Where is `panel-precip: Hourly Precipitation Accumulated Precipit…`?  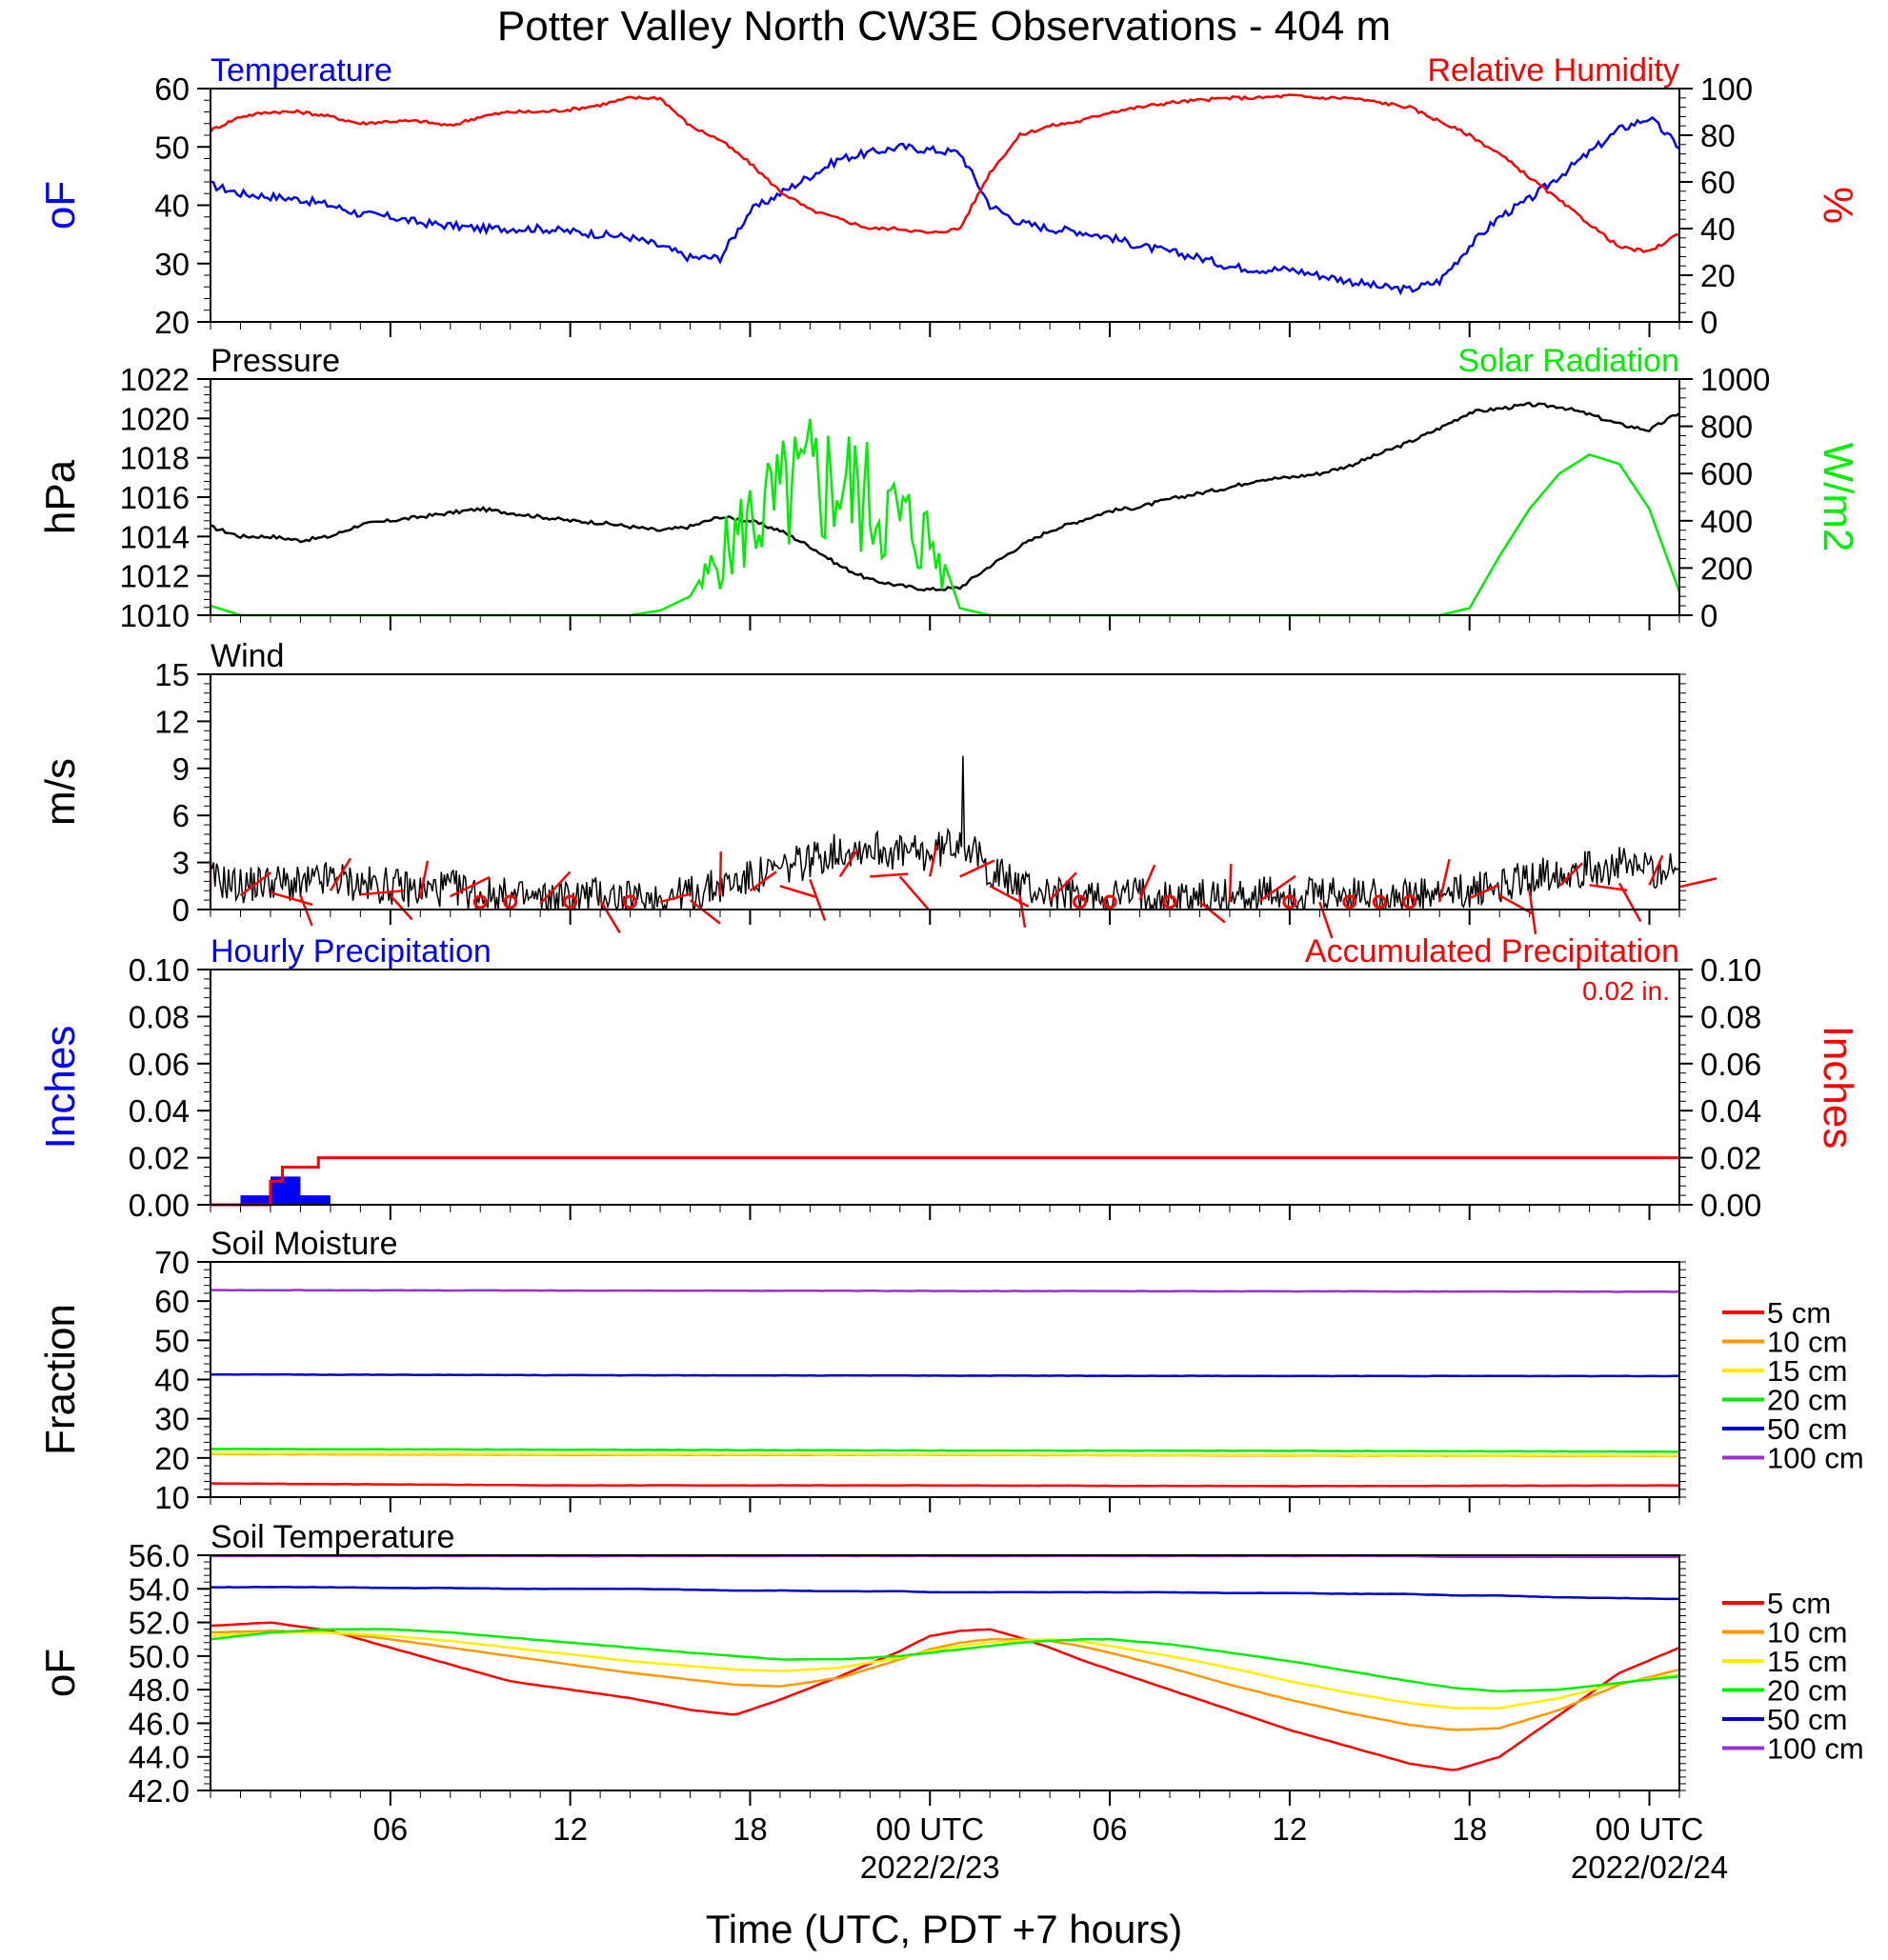 panel-precip: Hourly Precipitation Accumulated Precipit… is located at coordinates (949, 1078).